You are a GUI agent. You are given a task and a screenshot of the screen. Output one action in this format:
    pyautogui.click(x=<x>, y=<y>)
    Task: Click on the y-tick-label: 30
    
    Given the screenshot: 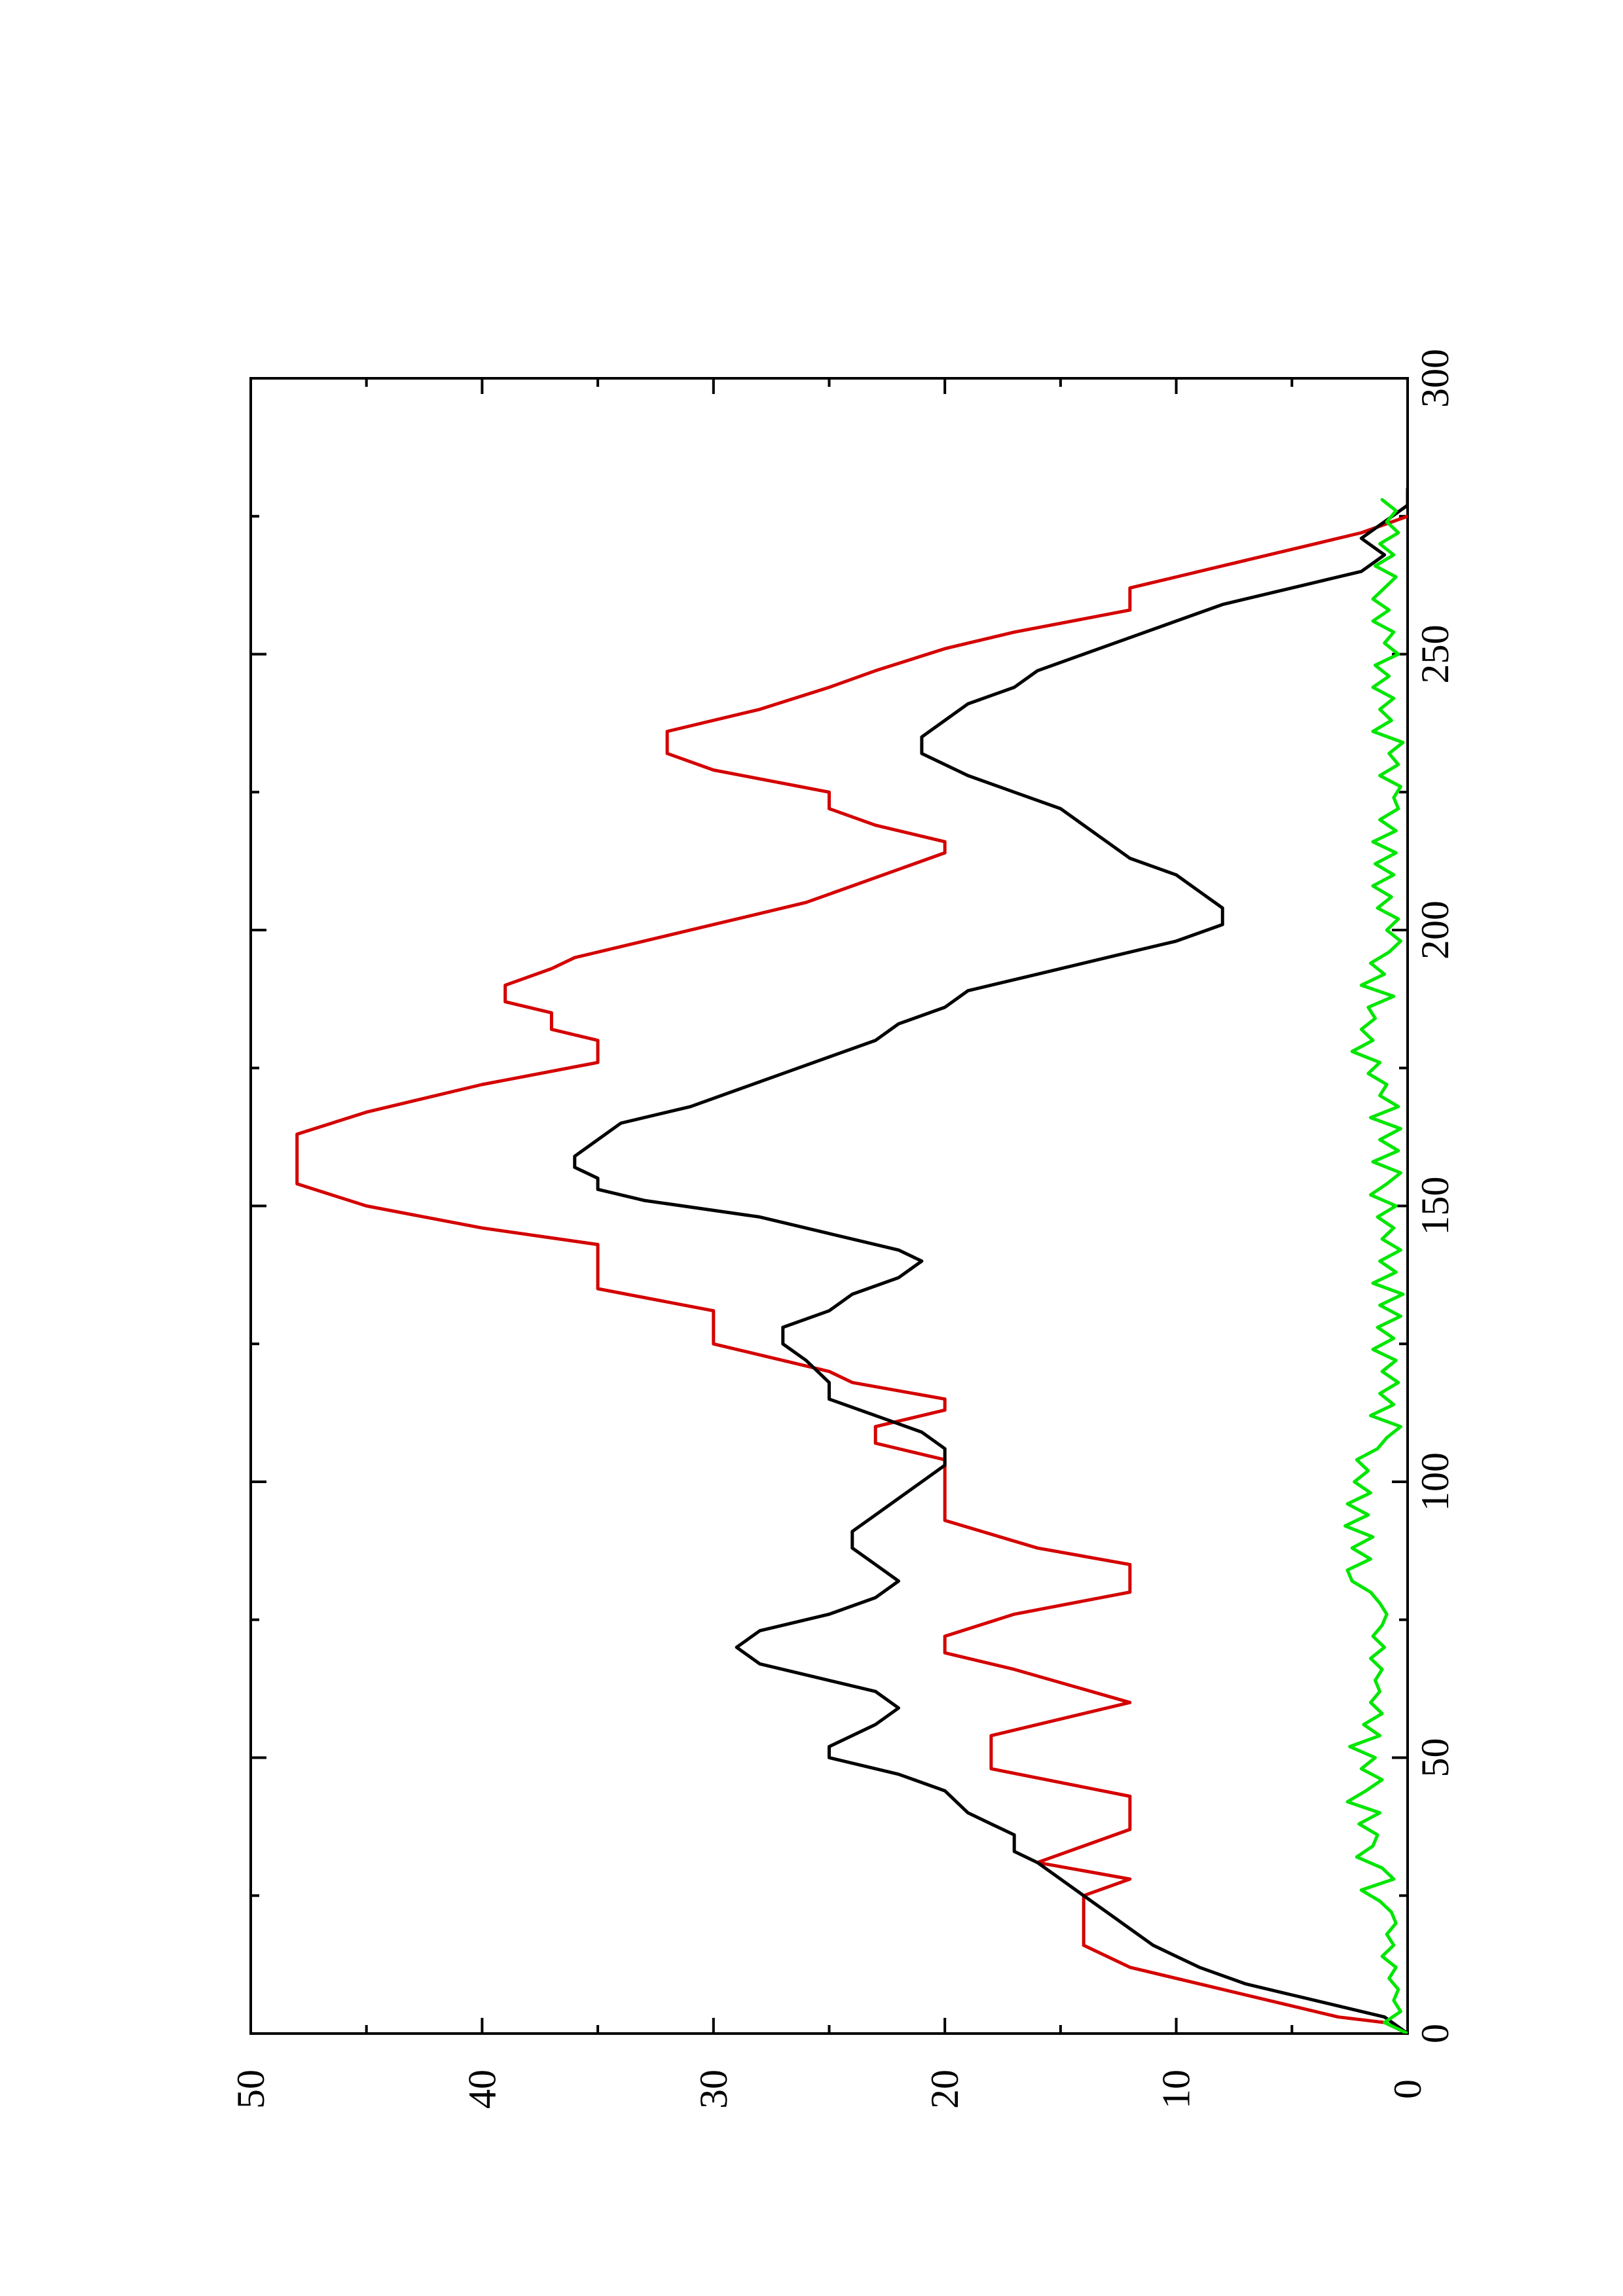 What is the action you would take?
    pyautogui.click(x=713, y=2089)
    